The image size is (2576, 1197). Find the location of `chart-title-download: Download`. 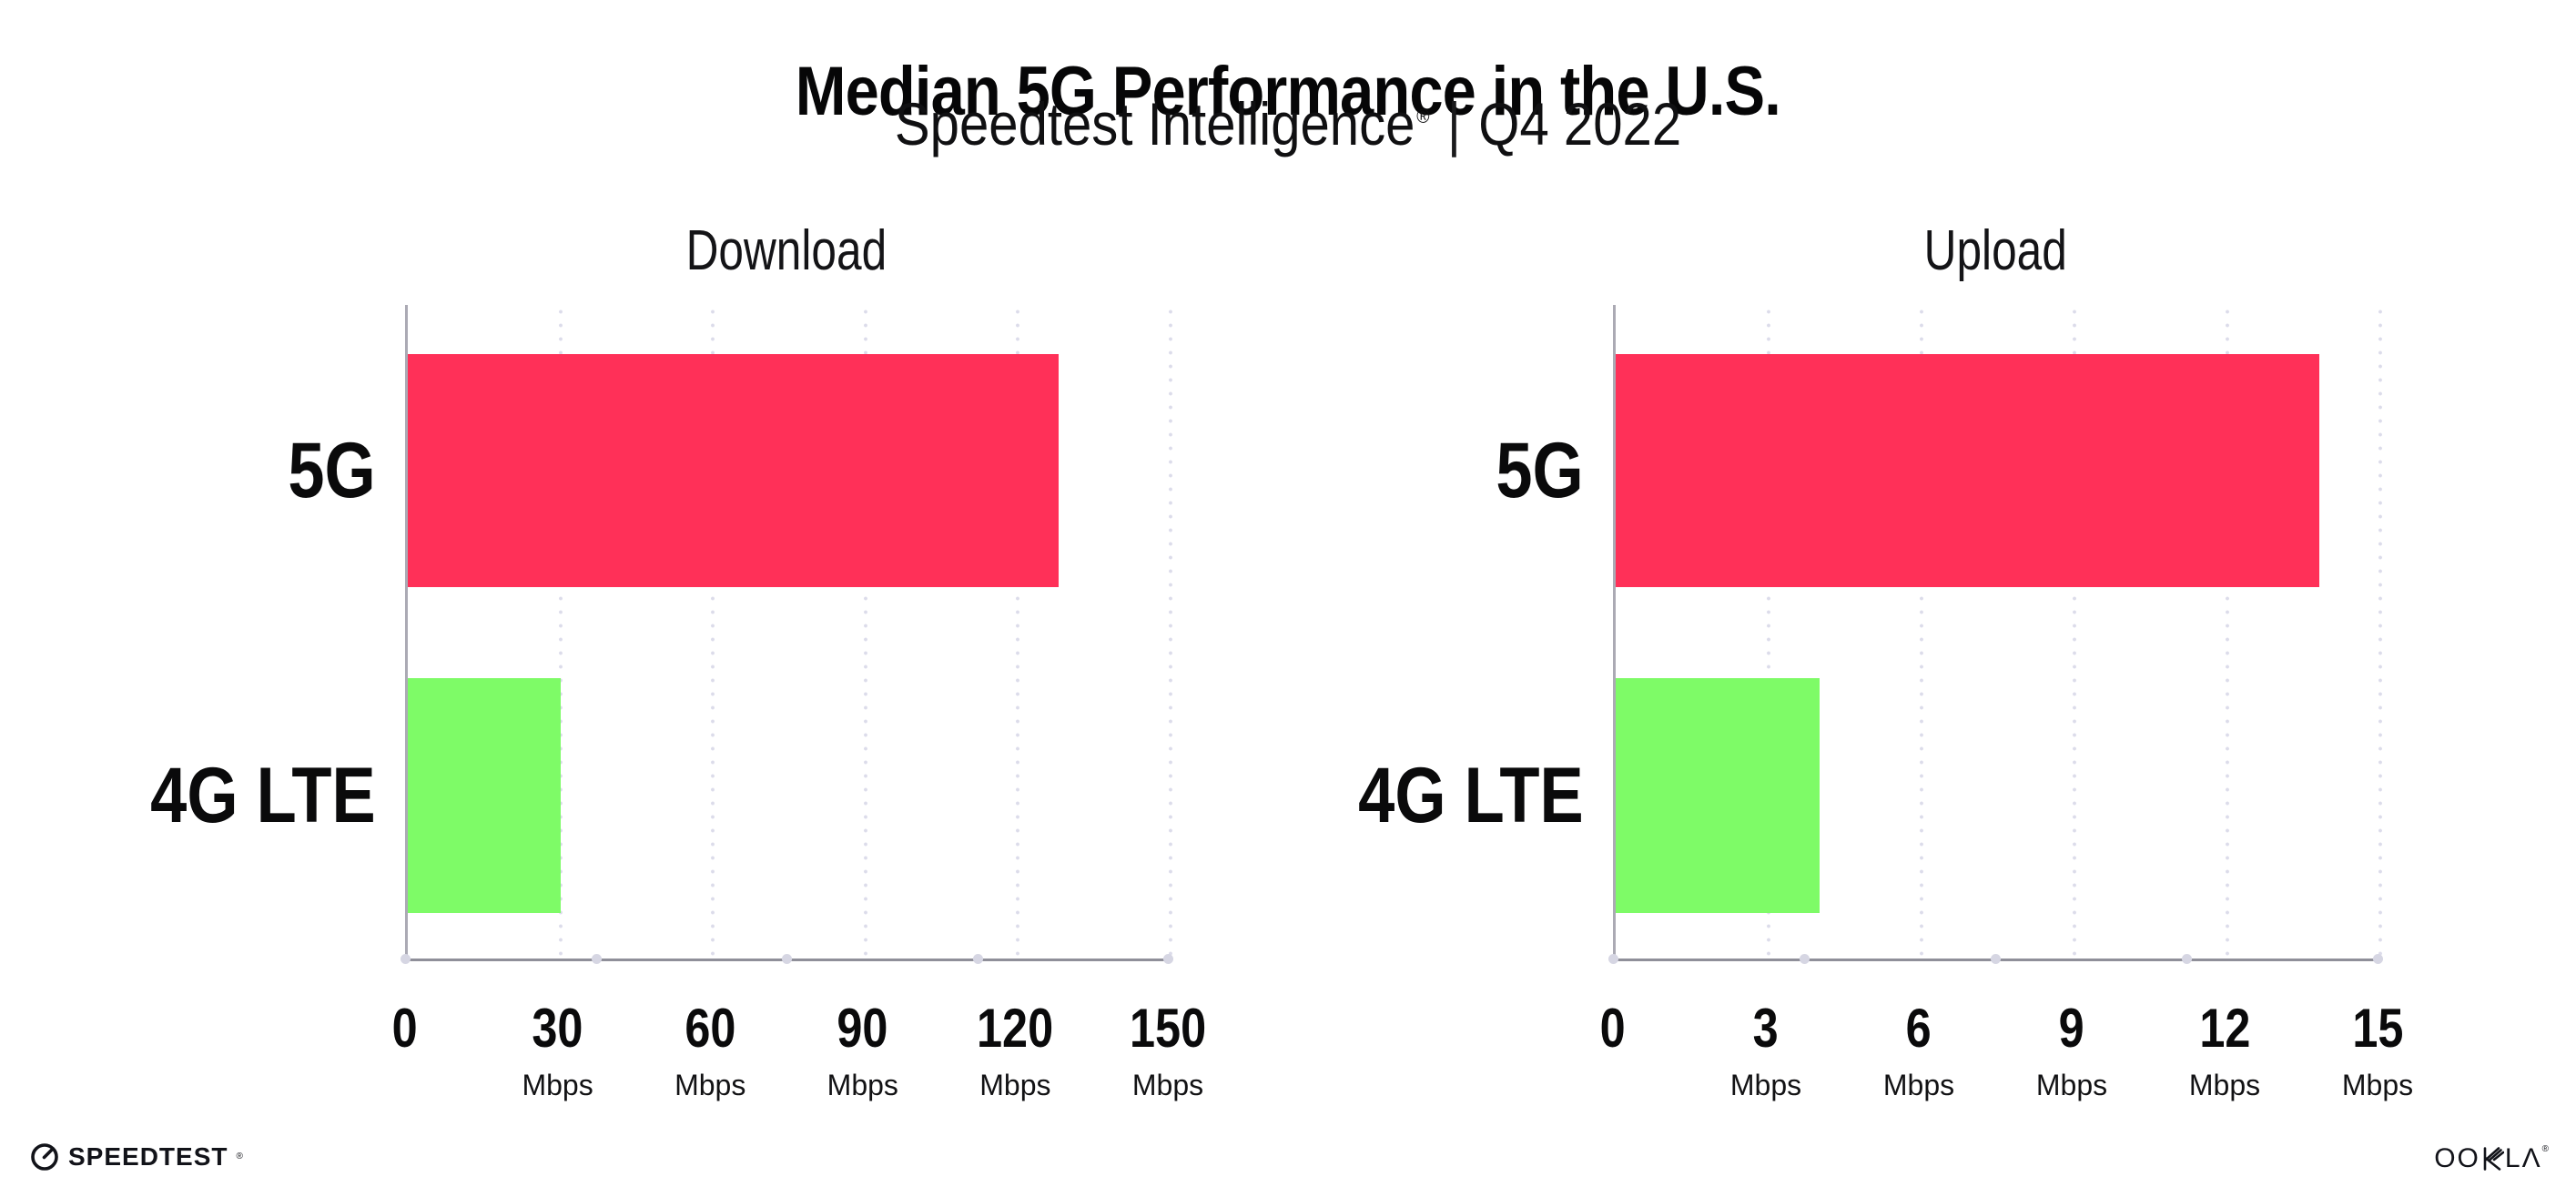

chart-title-download: Download is located at coordinates (786, 250).